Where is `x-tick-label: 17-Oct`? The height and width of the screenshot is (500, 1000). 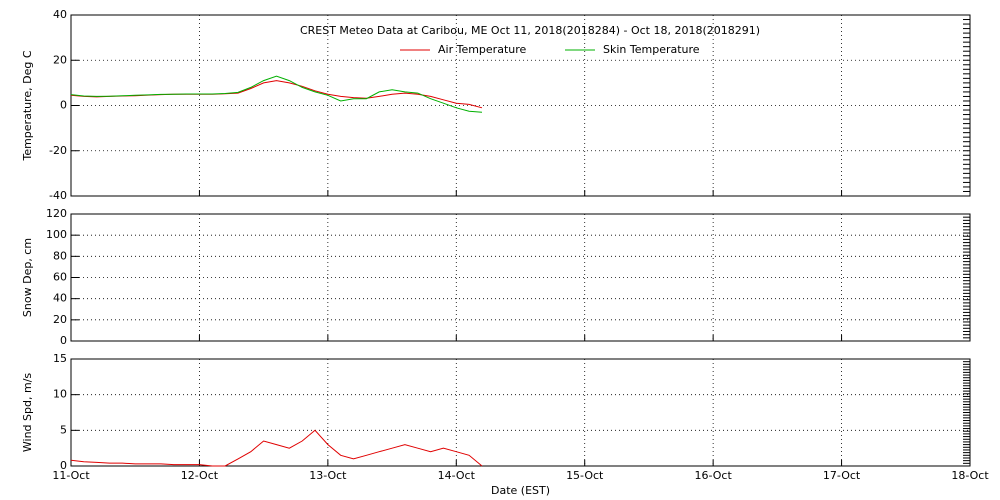 x-tick-label: 17-Oct is located at coordinates (842, 475).